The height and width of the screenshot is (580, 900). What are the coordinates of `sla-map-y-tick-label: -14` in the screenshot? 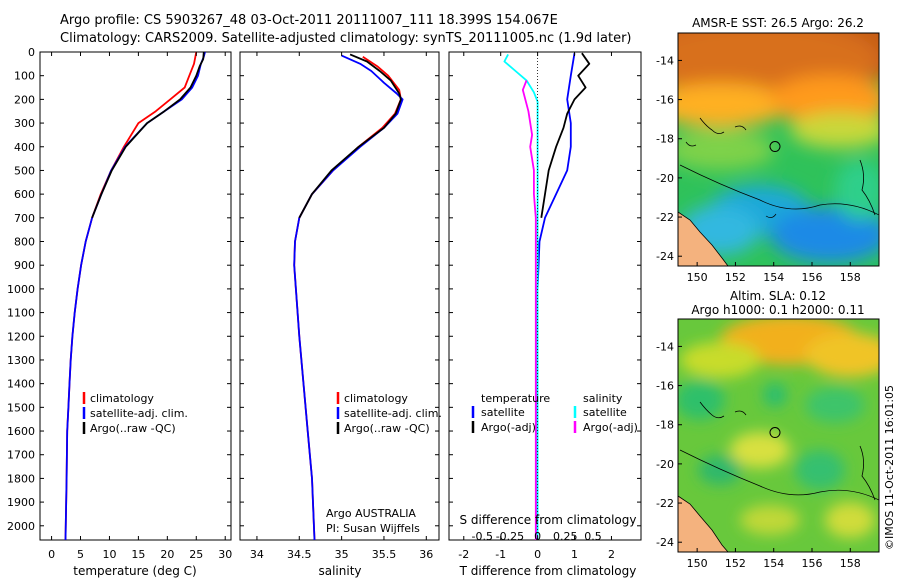 It's located at (665, 346).